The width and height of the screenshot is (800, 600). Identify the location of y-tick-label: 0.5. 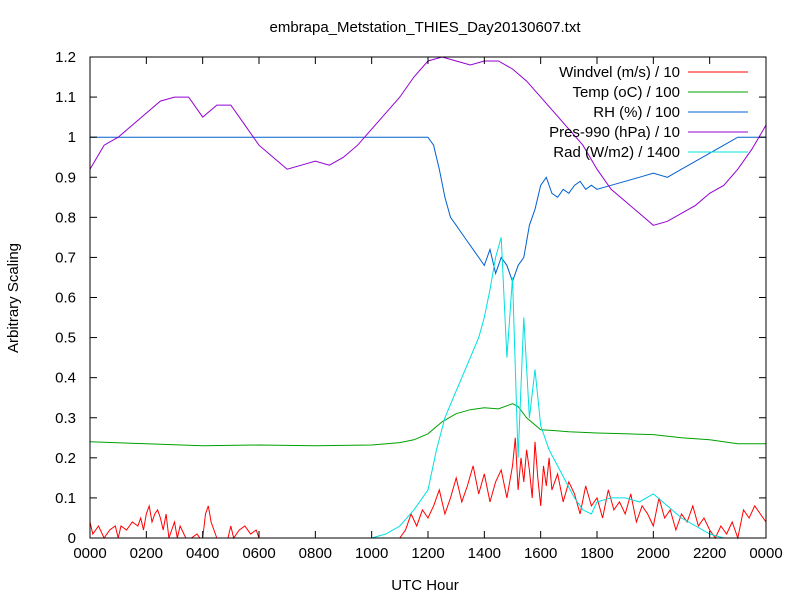
(65, 338).